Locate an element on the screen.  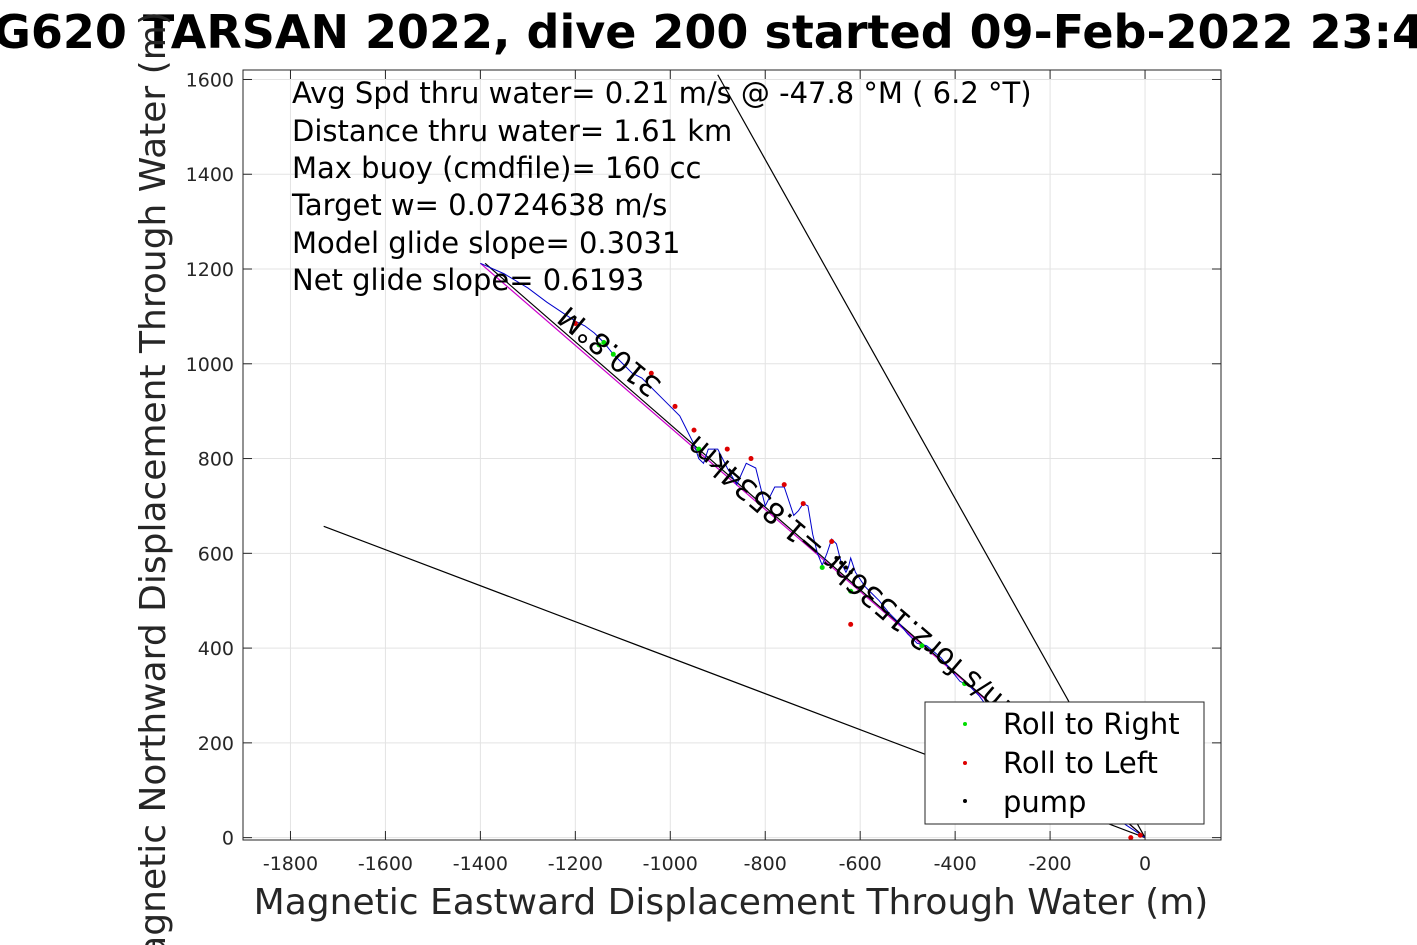
annotation-max-buoy: Max buoy (cmdfile)= 160 cc is located at coordinates (496, 168).